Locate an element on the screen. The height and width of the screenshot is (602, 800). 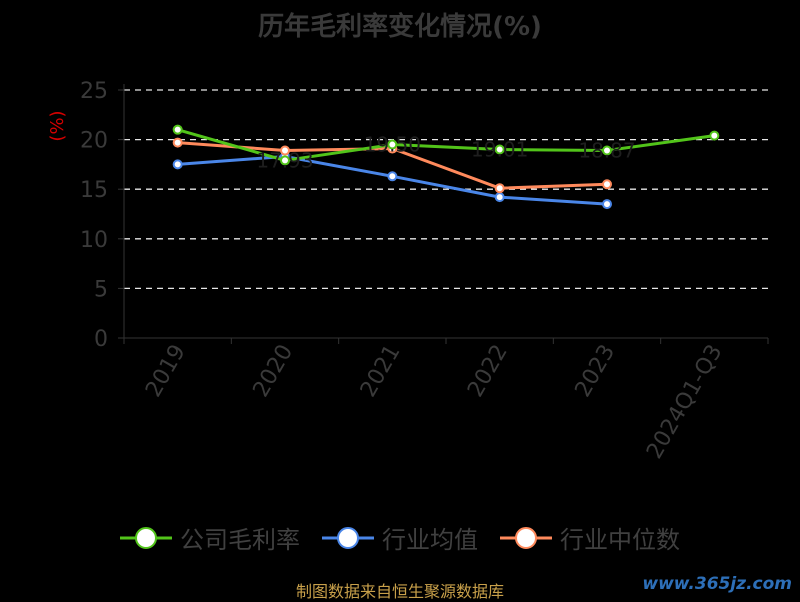
y-tick-label: 25 is located at coordinates (94, 91).